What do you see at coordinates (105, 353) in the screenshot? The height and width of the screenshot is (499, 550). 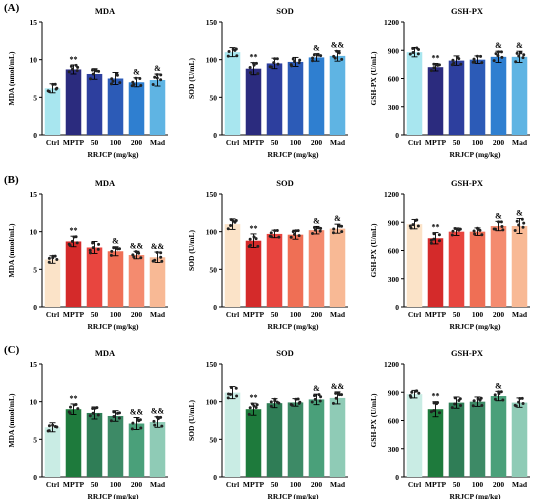 I see `chart-title: MDA` at bounding box center [105, 353].